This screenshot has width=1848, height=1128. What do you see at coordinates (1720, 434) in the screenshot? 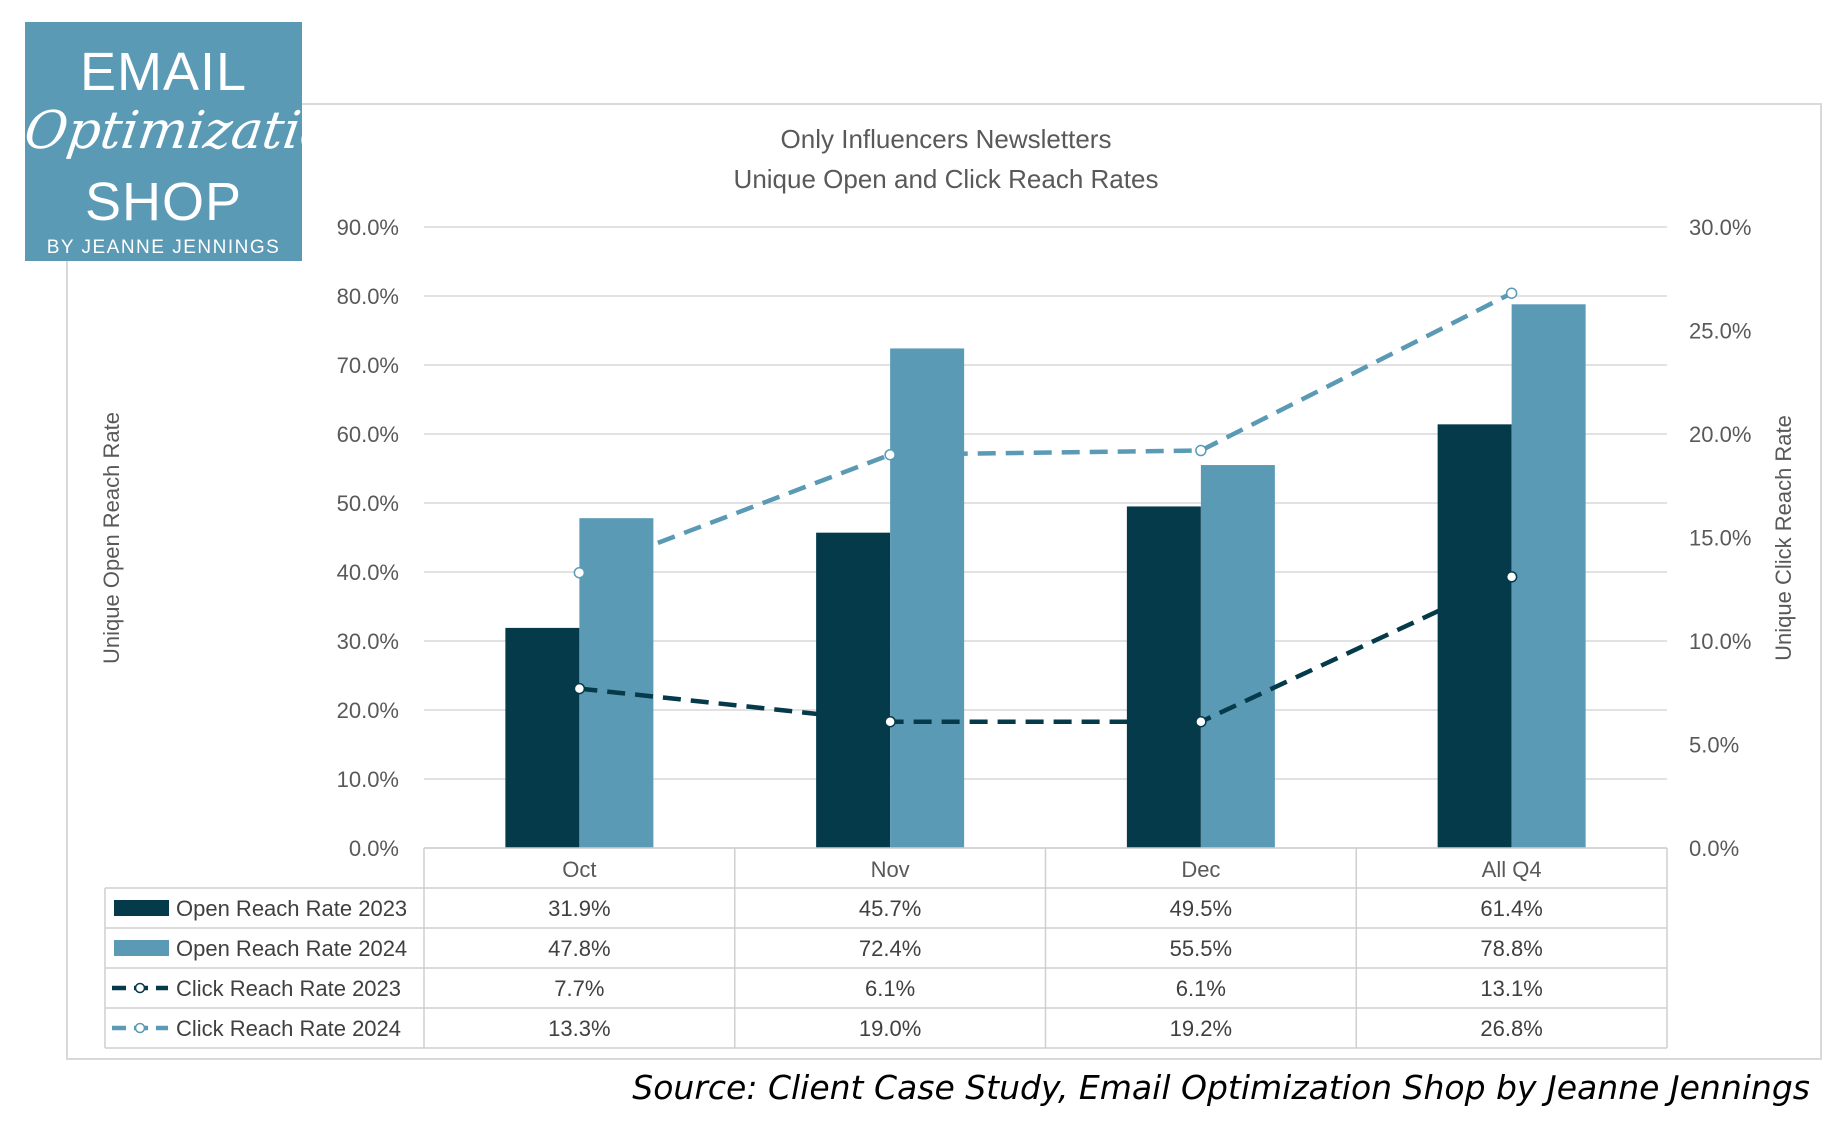
I see `y2-tick-label: 20.0%` at bounding box center [1720, 434].